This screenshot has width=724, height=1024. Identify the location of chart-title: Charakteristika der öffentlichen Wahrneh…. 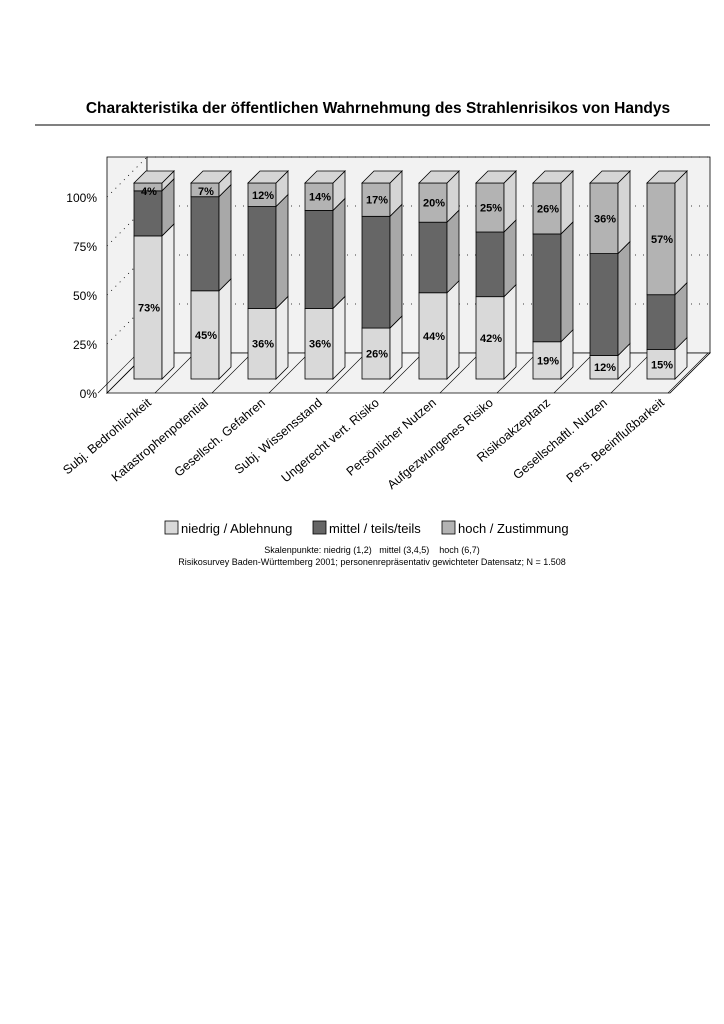
(378, 108).